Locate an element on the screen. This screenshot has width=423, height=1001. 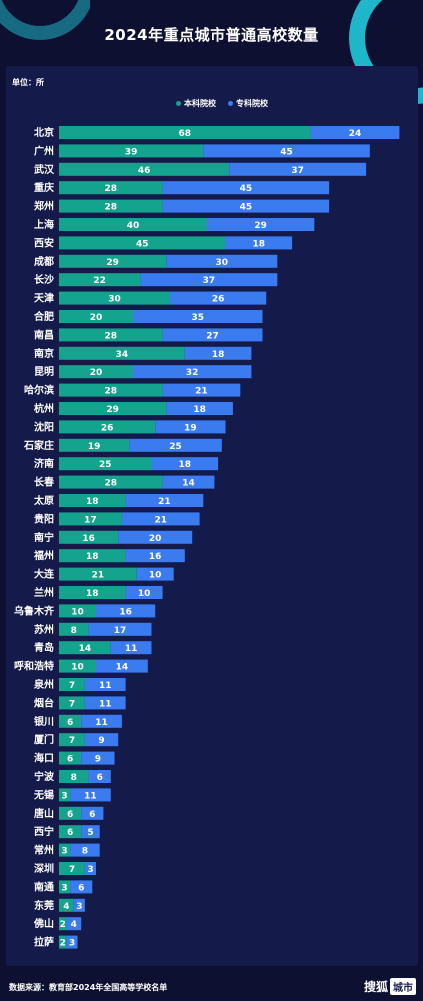
value-label-undergrad: 14 is located at coordinates (85, 649).